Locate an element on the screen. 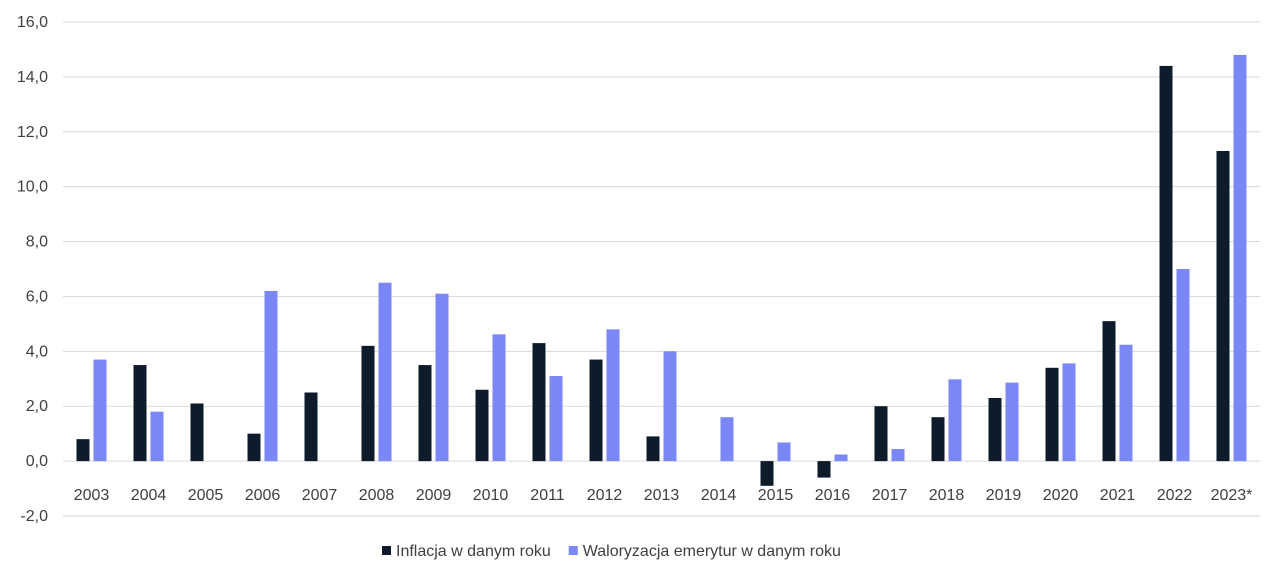 Image resolution: width=1280 pixels, height=581 pixels. x-tick-label: 2004 is located at coordinates (149, 495).